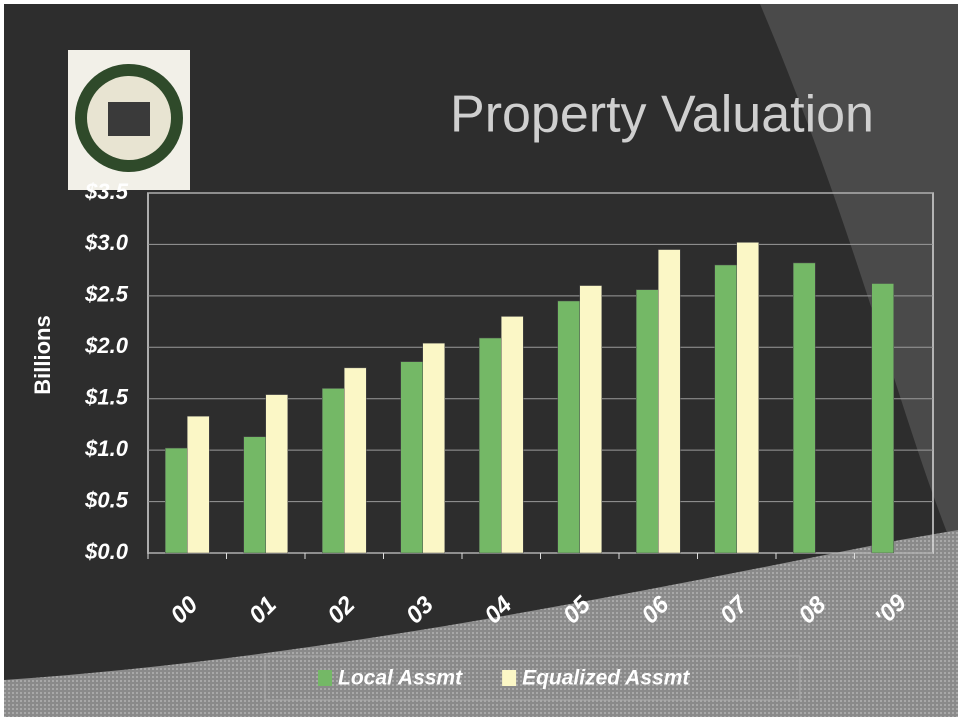 This screenshot has width=962, height=721. I want to click on legend-frame, so click(532, 678).